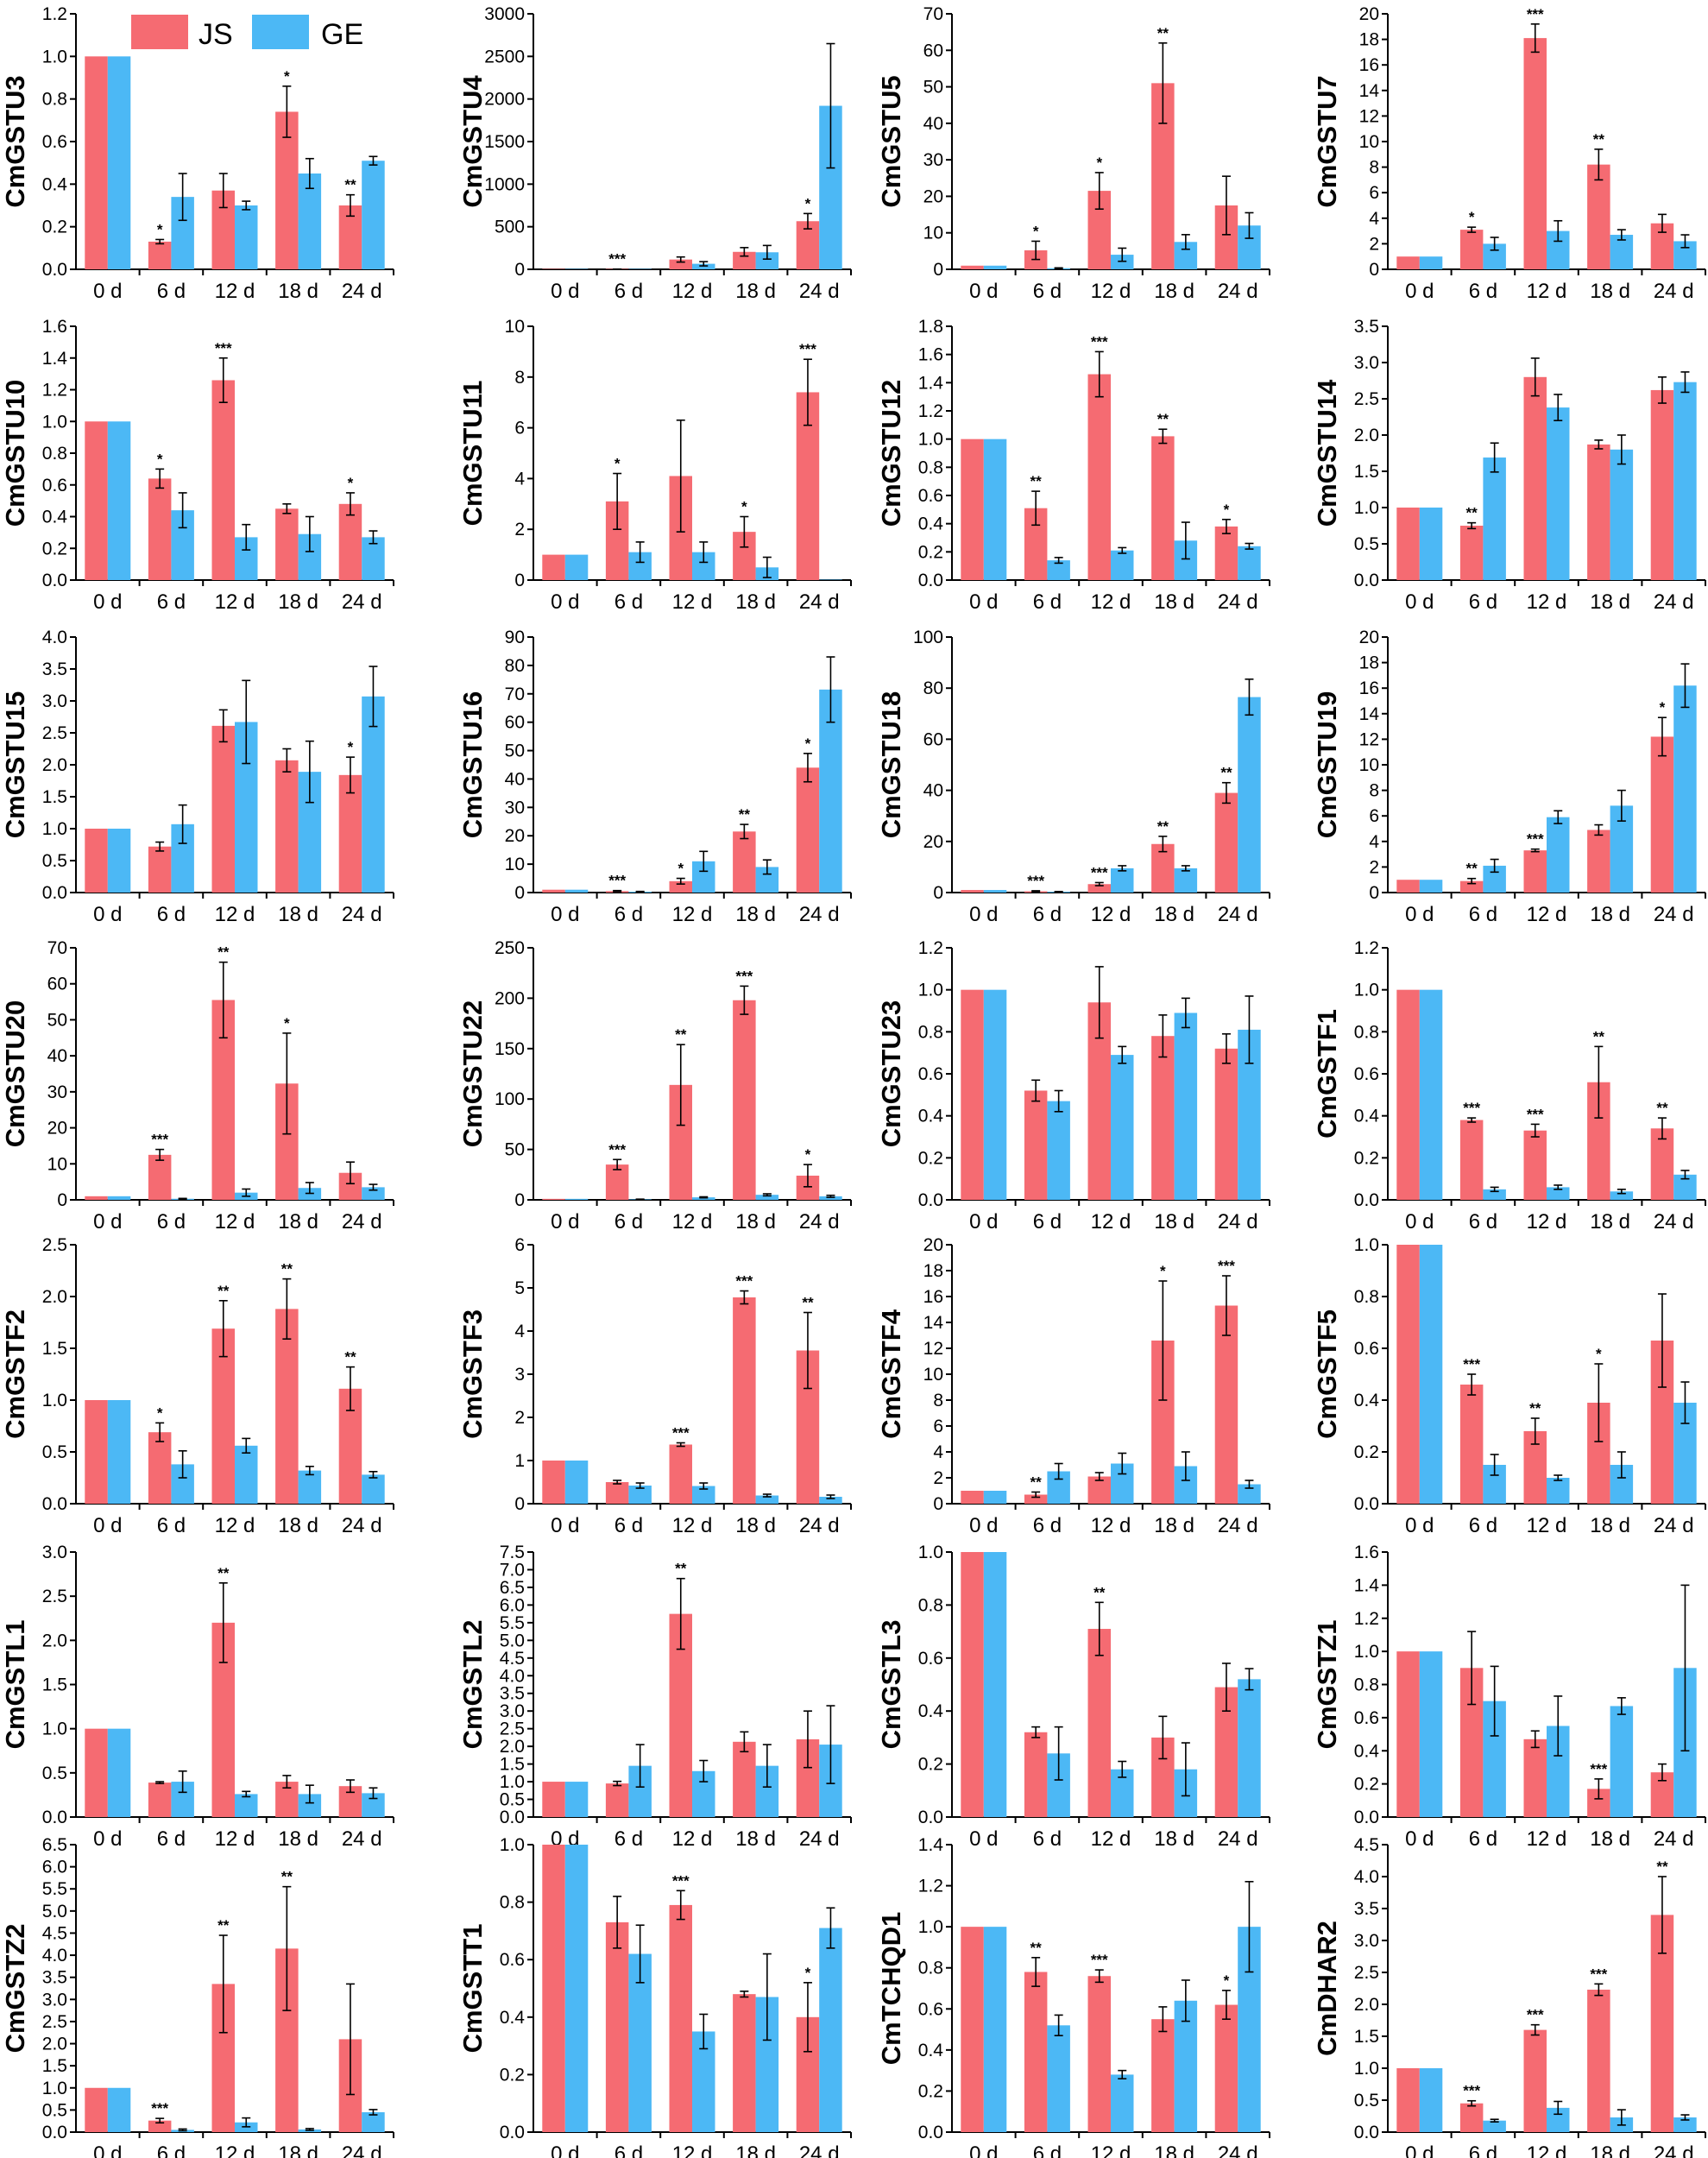 The image size is (1708, 2158). I want to click on y-tick-label: 1.8, so click(930, 327).